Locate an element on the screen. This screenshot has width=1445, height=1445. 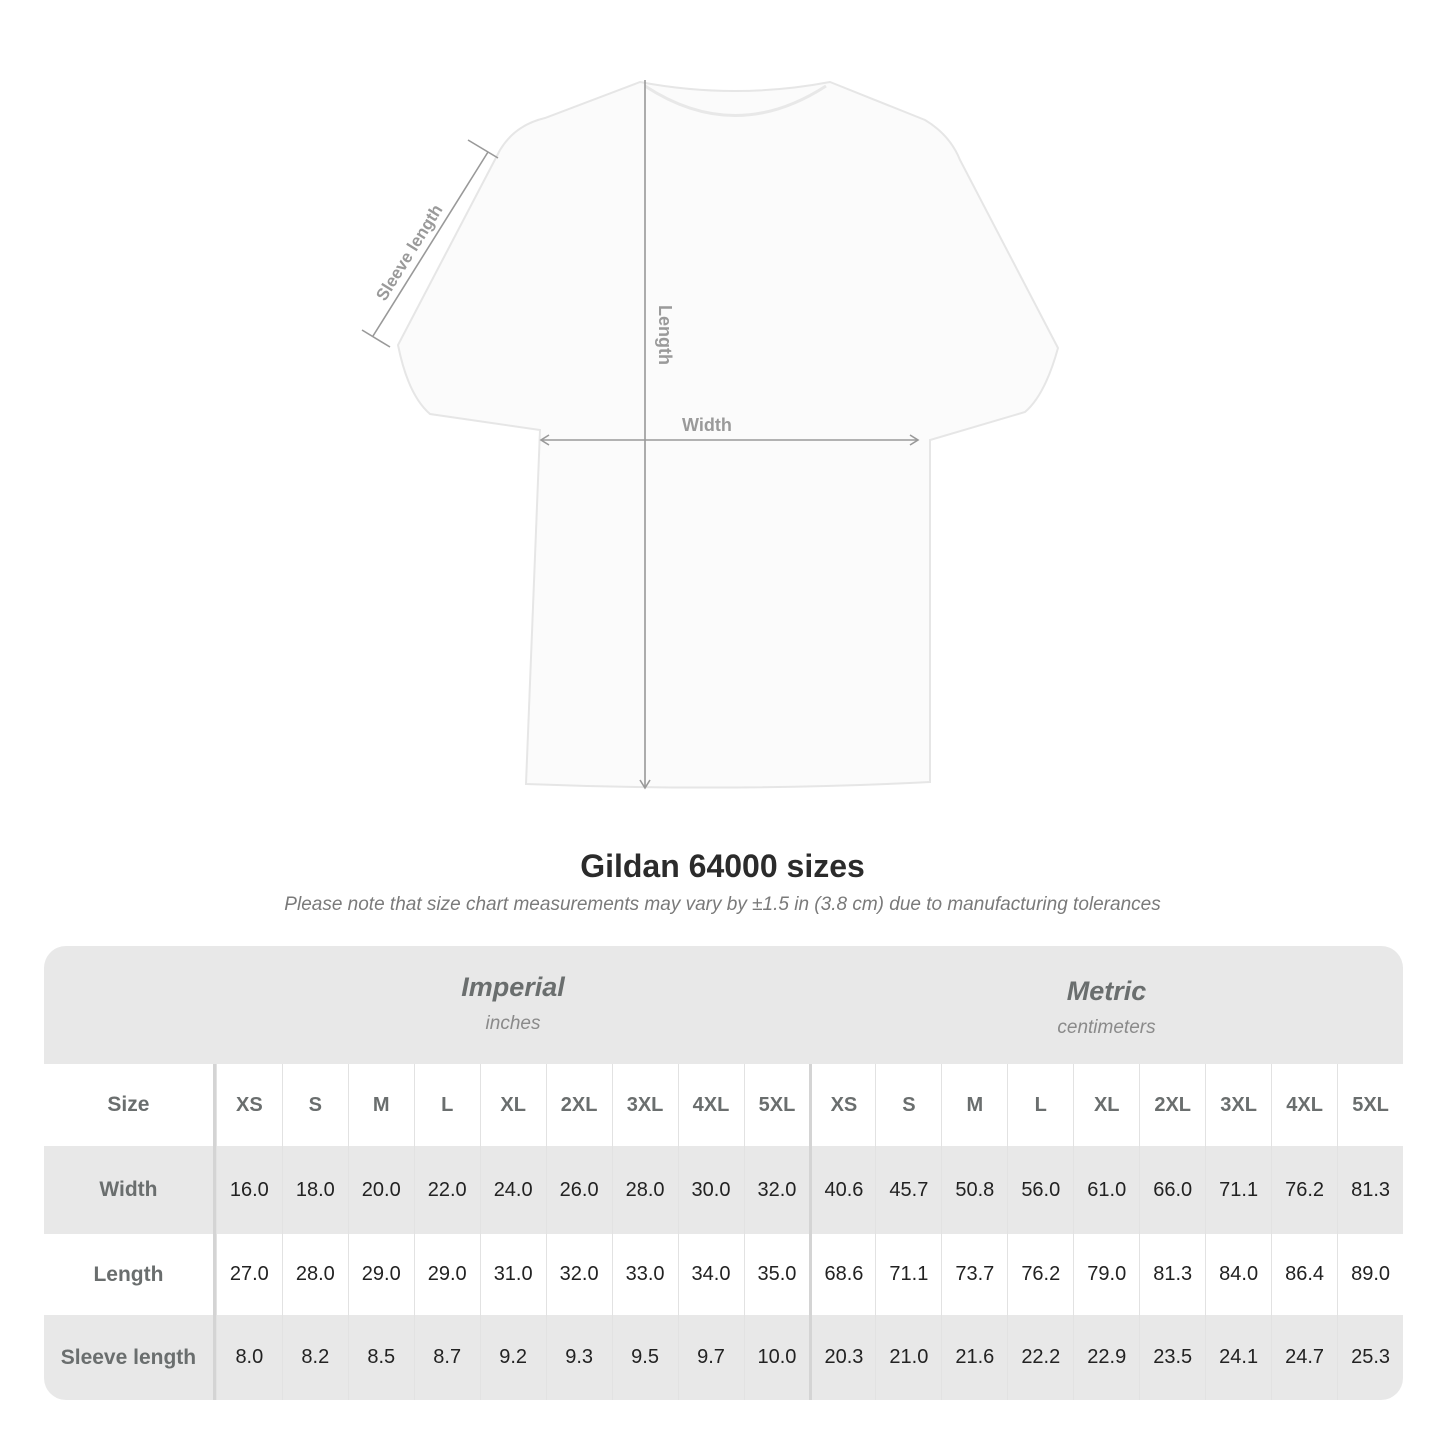
metric-value: 50.8 is located at coordinates (974, 1190).